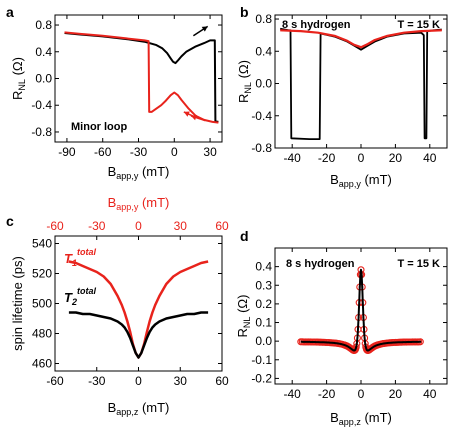  Describe the element at coordinates (42, 334) in the screenshot. I see `y-tick-label: 480` at that location.